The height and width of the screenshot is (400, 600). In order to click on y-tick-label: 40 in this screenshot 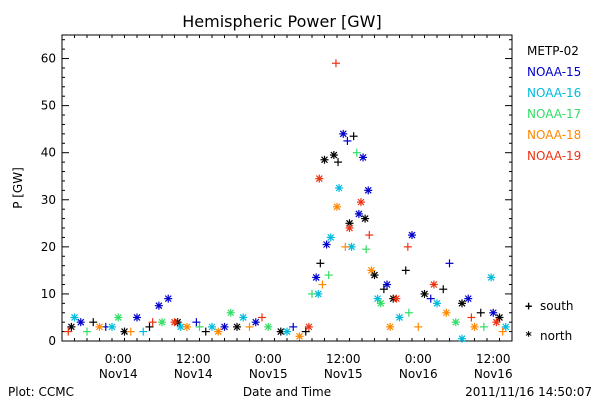, I will do `click(48, 153)`.